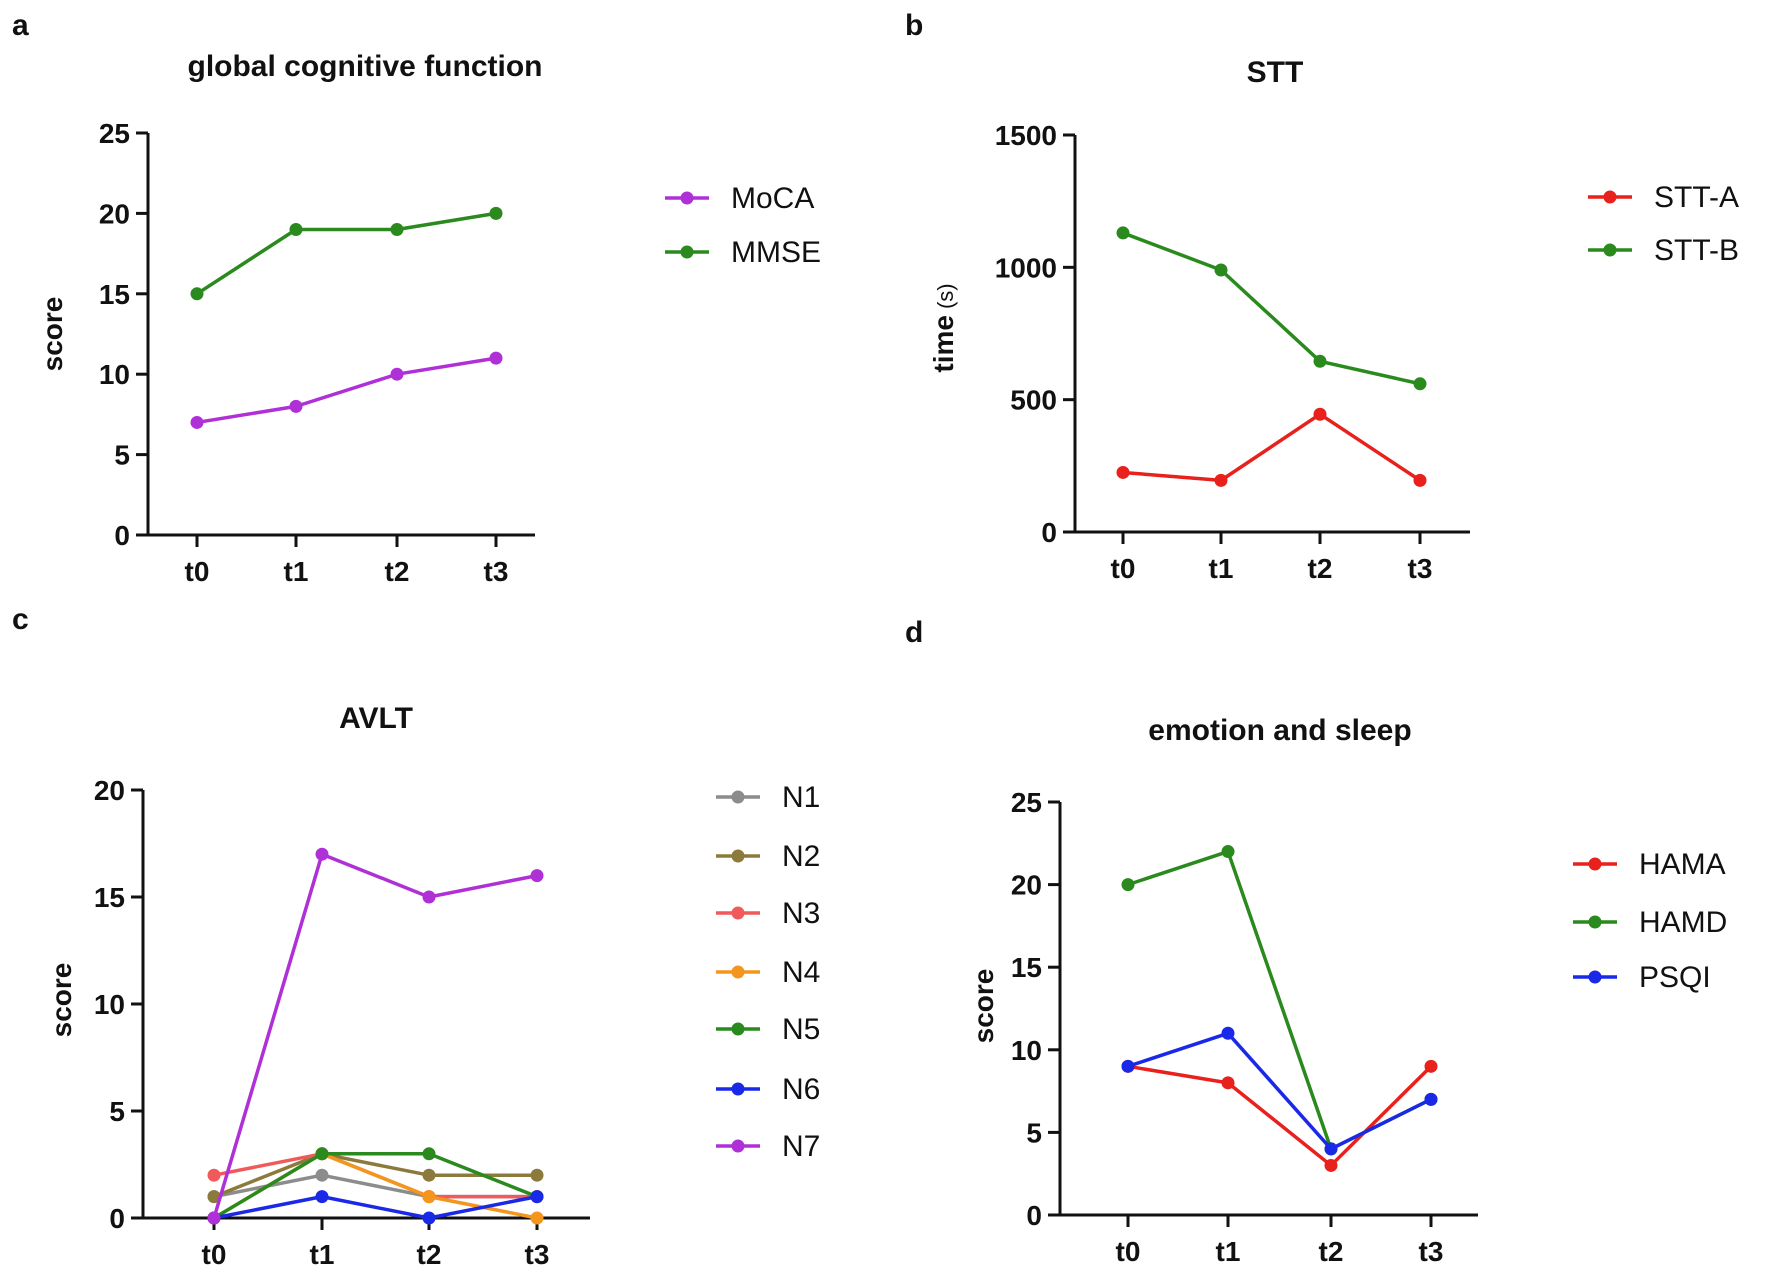  Describe the element at coordinates (1279, 730) in the screenshot. I see `chart-title: emotion and sleep` at that location.